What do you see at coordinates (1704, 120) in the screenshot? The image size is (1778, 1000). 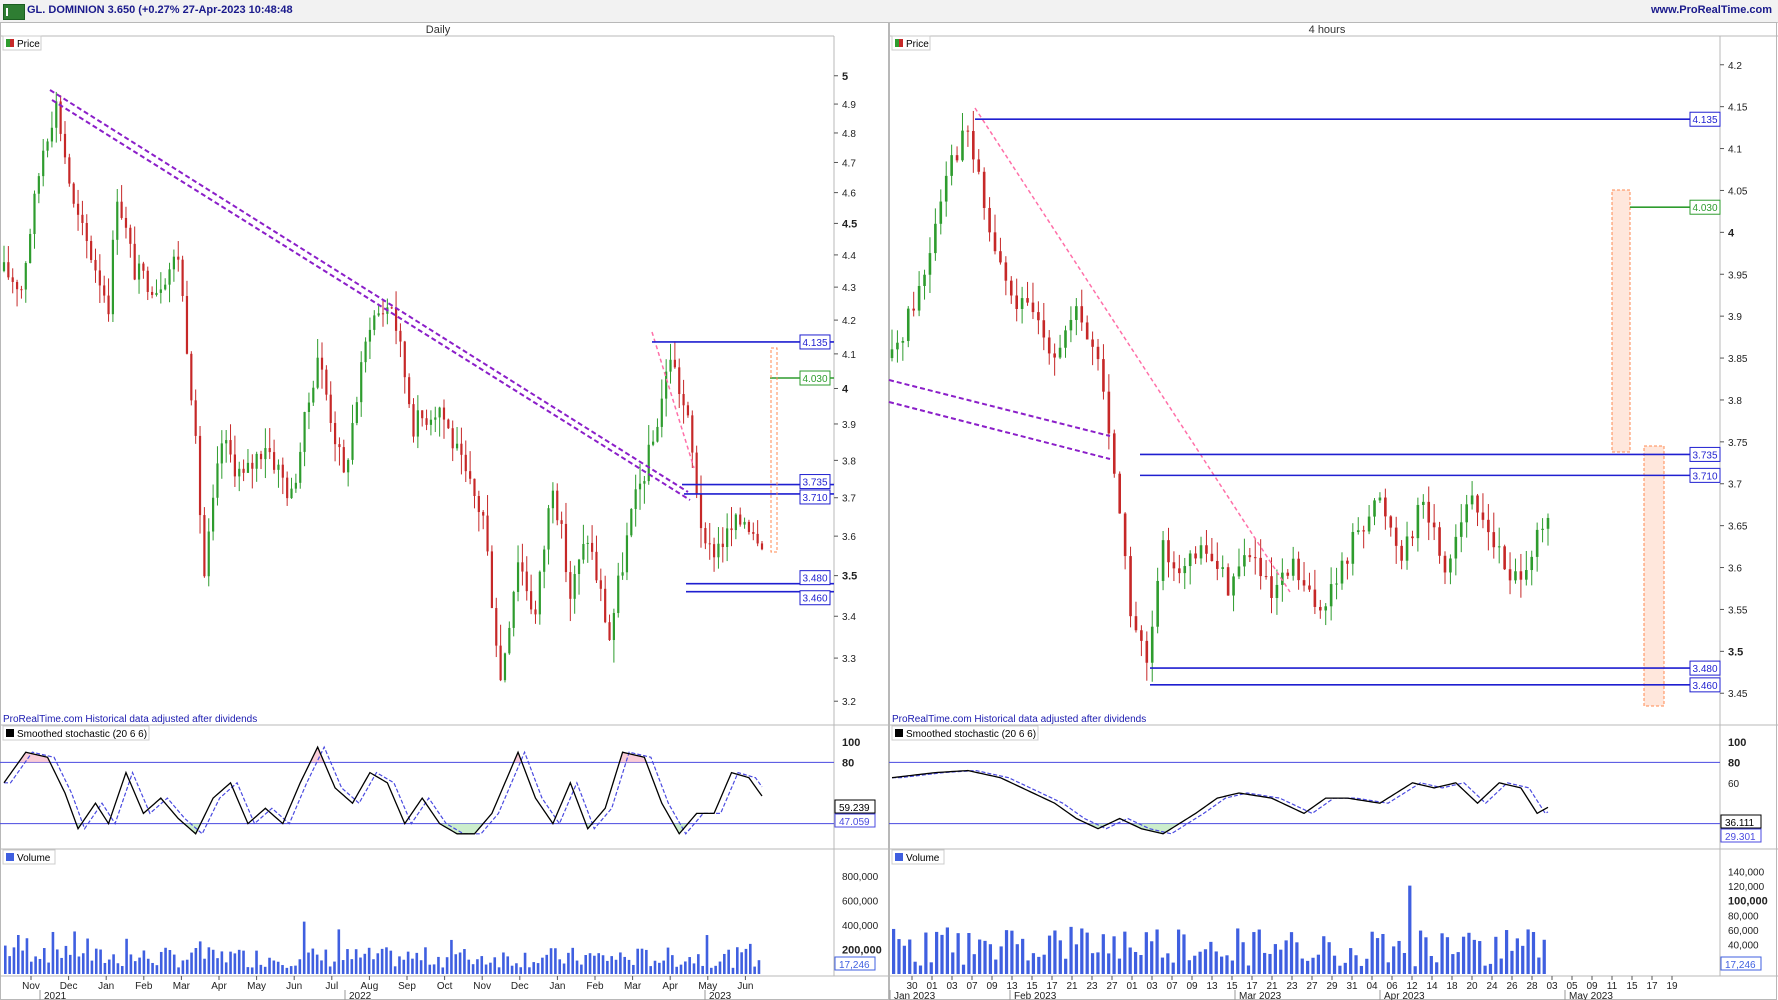 I see `h-level-label: 4.135` at bounding box center [1704, 120].